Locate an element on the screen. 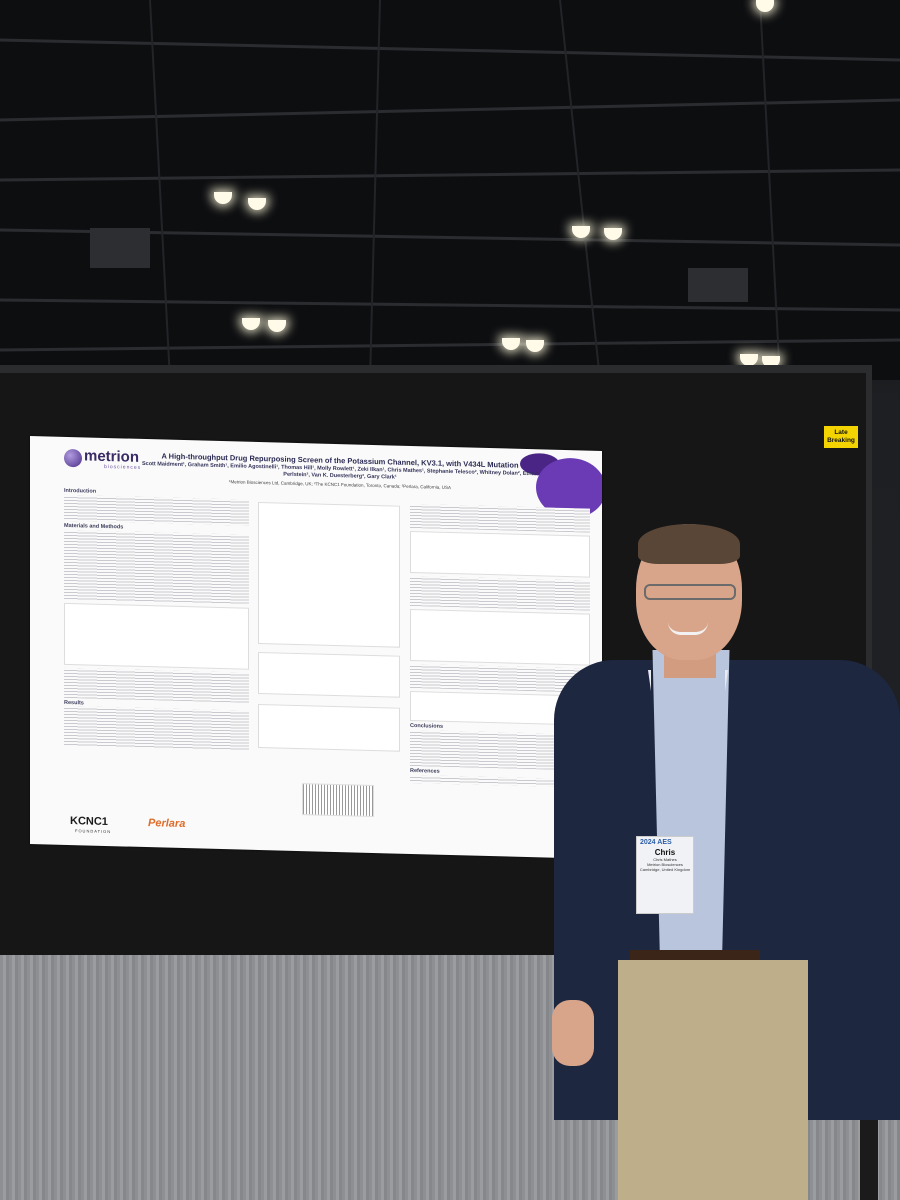 The height and width of the screenshot is (1200, 900). perlara-logo: Perlara is located at coordinates (167, 824).